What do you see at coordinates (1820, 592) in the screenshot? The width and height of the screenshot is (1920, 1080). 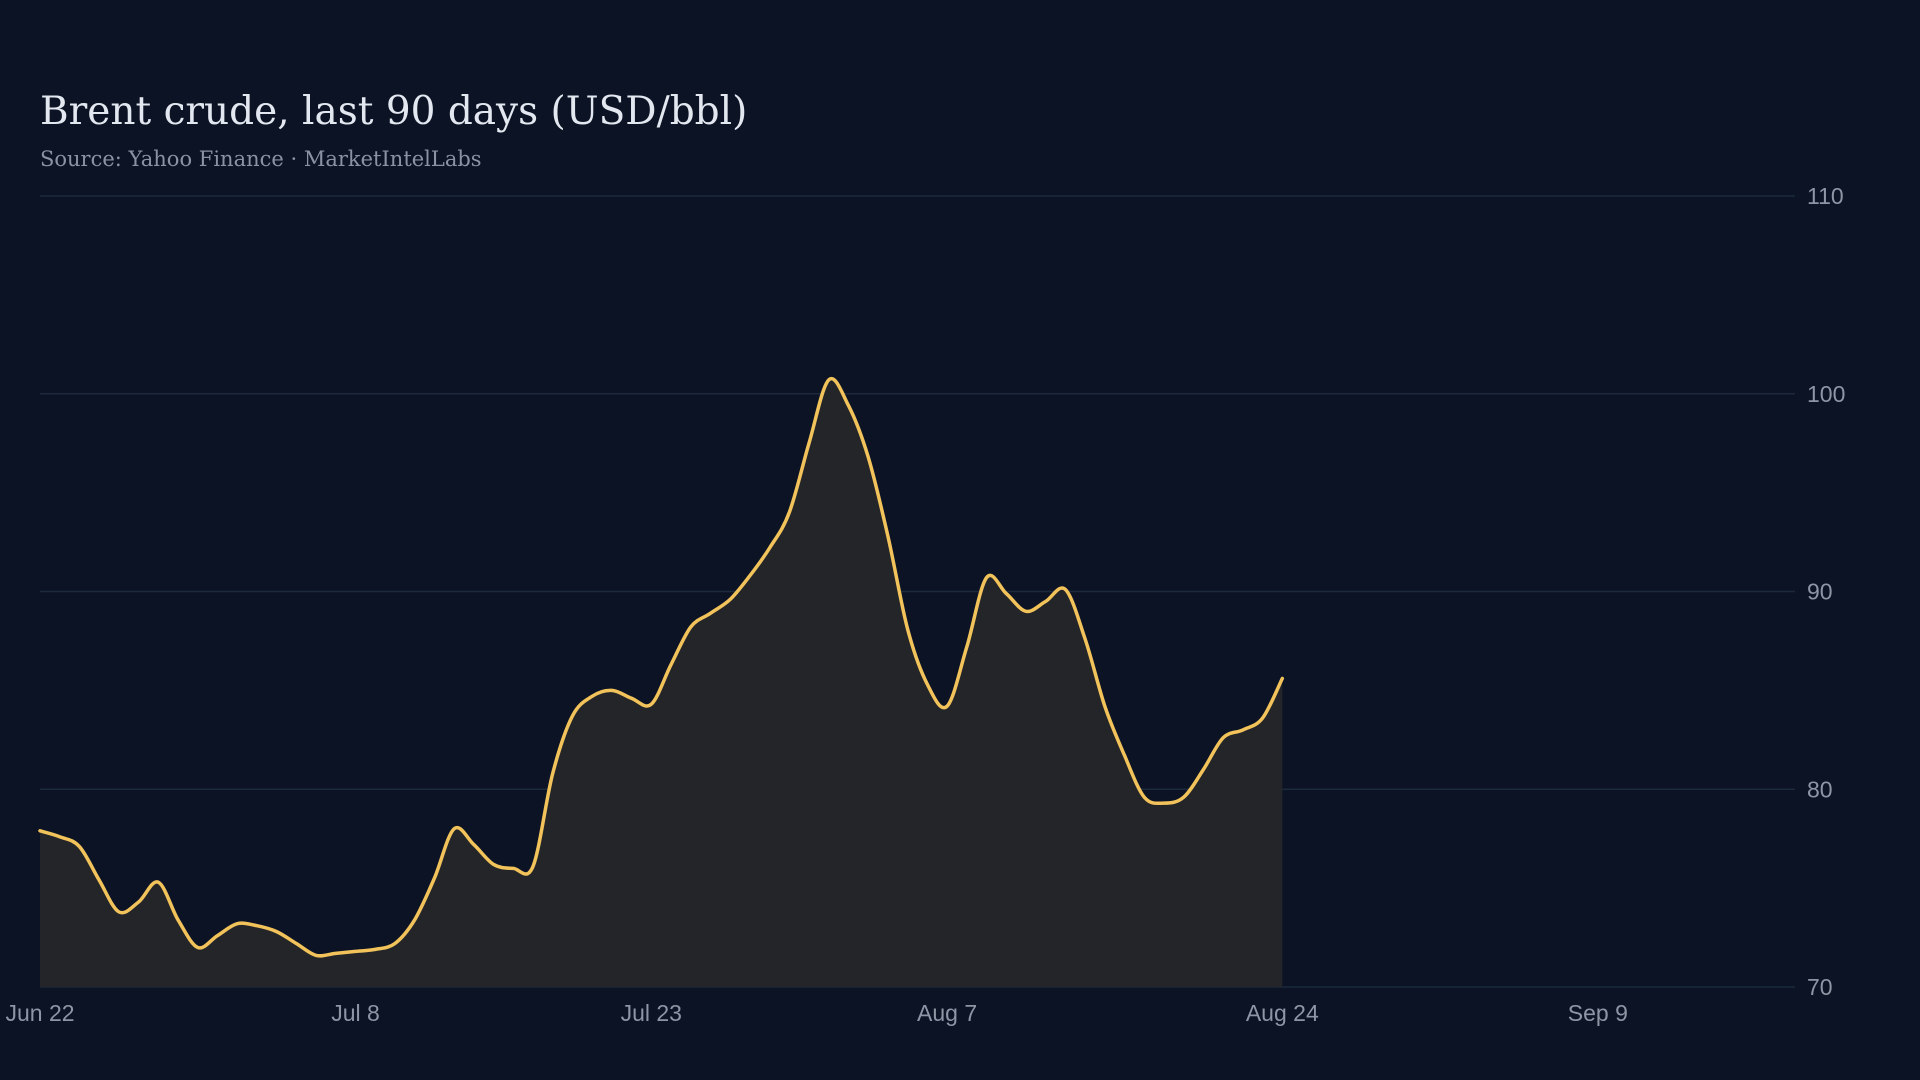 I see `y-tick-label: 90` at bounding box center [1820, 592].